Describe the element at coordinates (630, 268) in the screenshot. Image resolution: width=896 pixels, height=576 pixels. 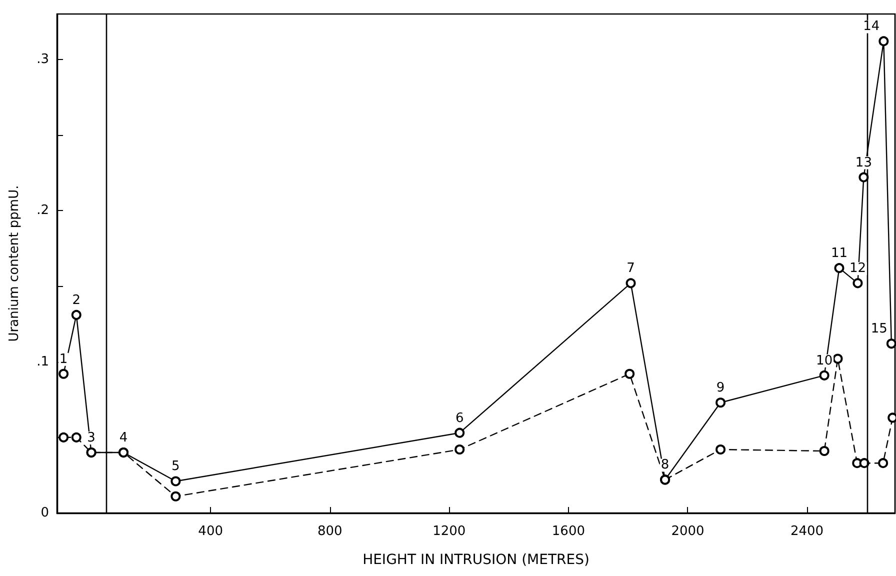
I see `annotation: 7` at that location.